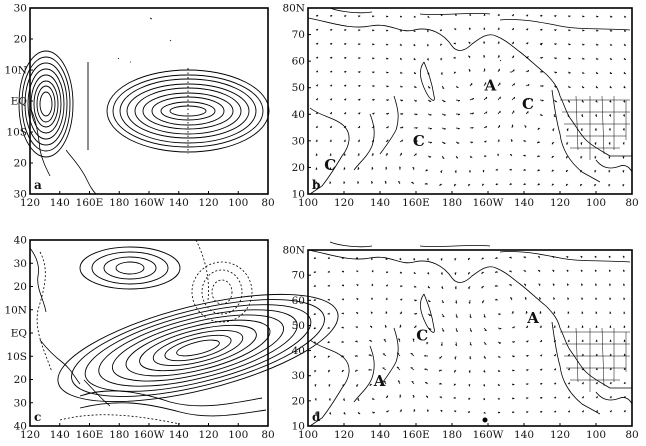 The width and height of the screenshot is (646, 446). What do you see at coordinates (344, 203) in the screenshot?
I see `x-tick-label: 120` at bounding box center [344, 203].